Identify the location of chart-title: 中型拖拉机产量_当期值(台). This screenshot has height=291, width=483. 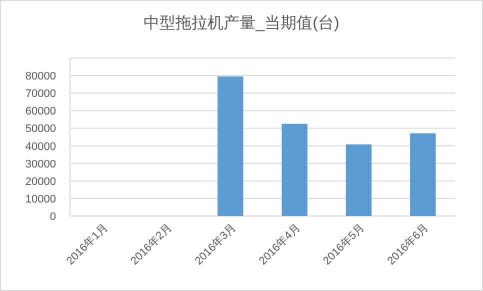
(242, 23).